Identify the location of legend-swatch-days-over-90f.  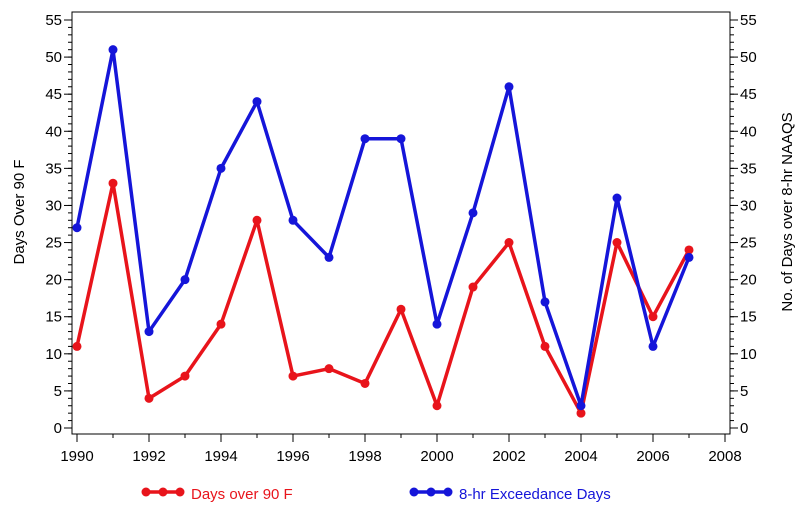
(163, 492).